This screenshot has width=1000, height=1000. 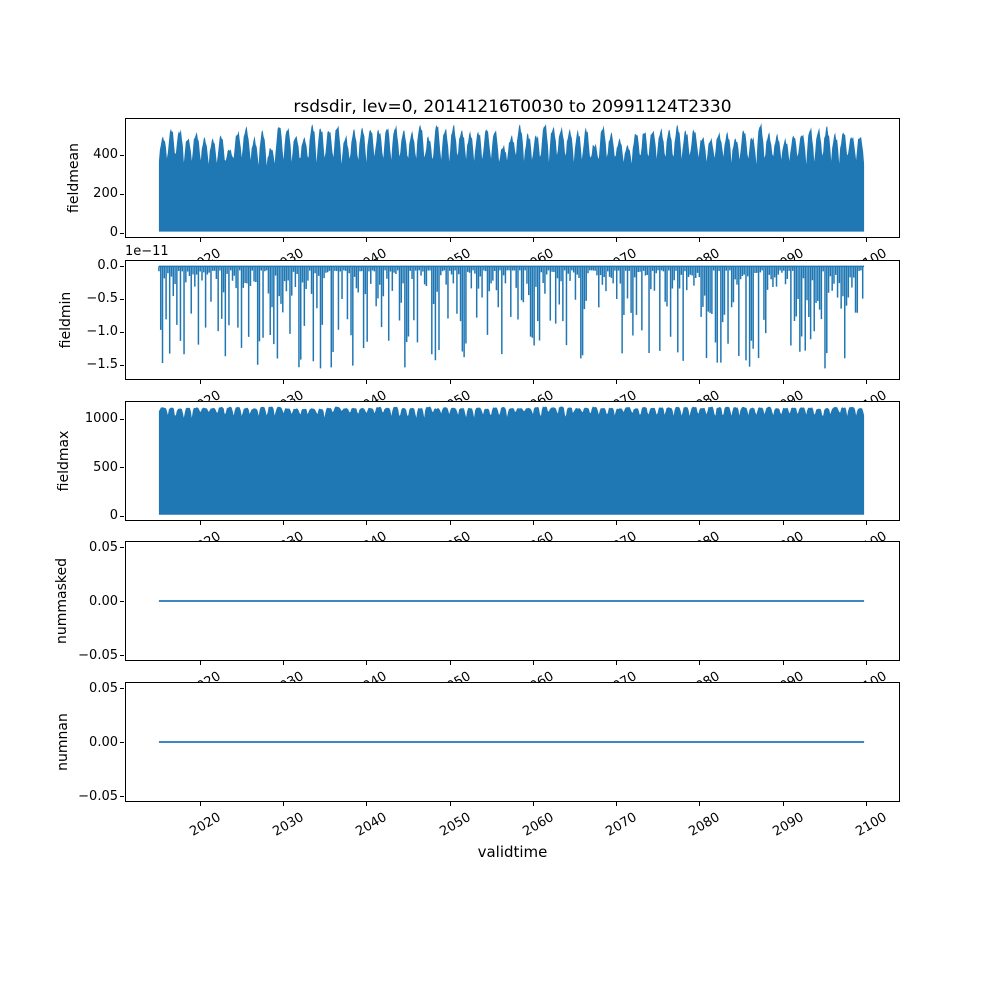 What do you see at coordinates (512, 742) in the screenshot?
I see `subplot-numnan` at bounding box center [512, 742].